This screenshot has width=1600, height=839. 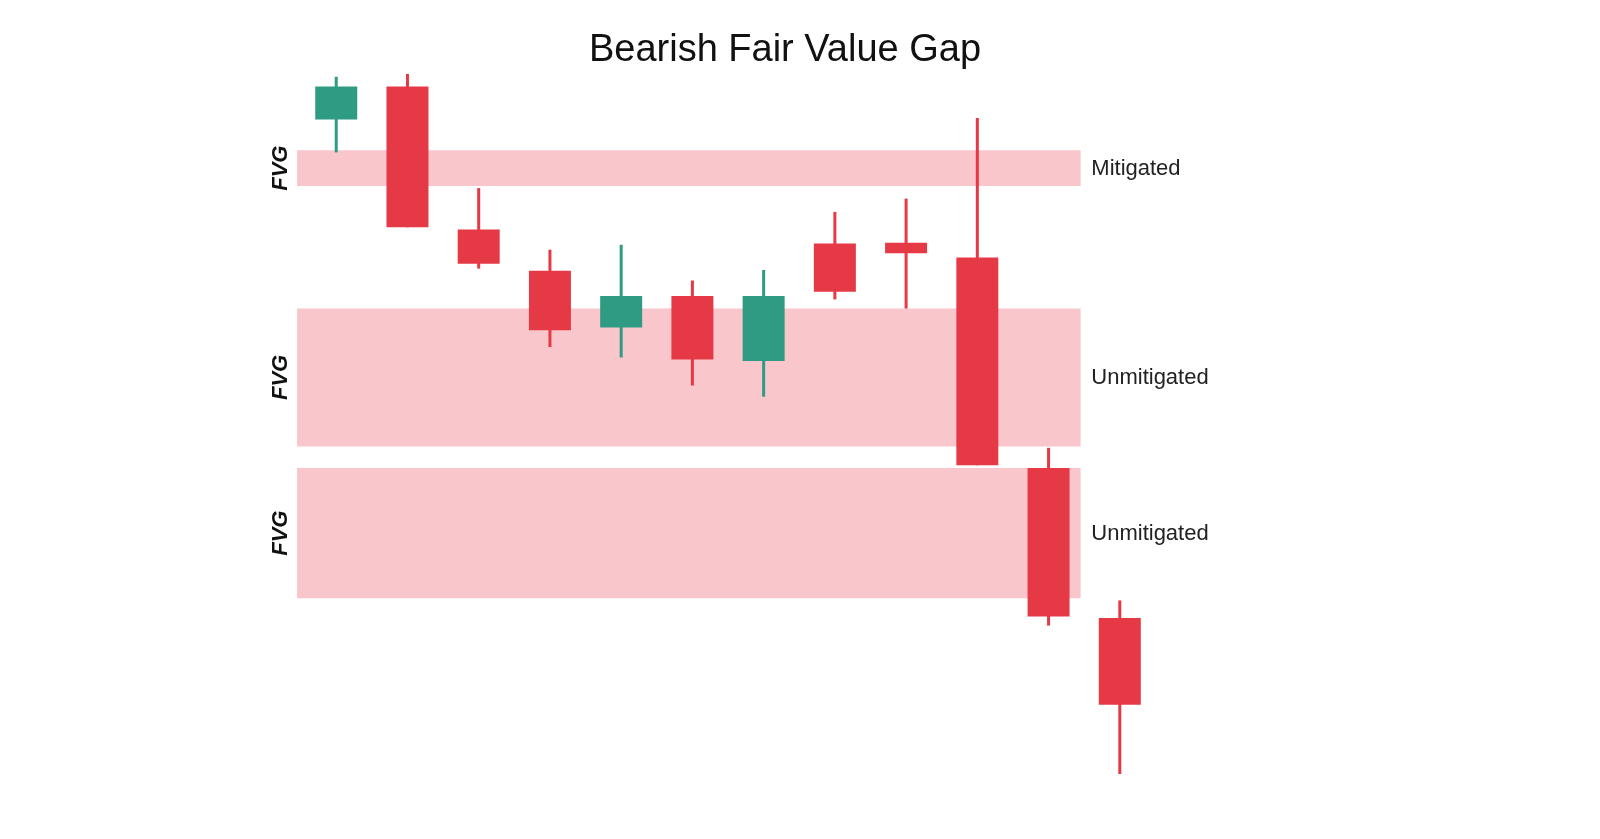 What do you see at coordinates (1136, 168) in the screenshot?
I see `band-label: Mitigated` at bounding box center [1136, 168].